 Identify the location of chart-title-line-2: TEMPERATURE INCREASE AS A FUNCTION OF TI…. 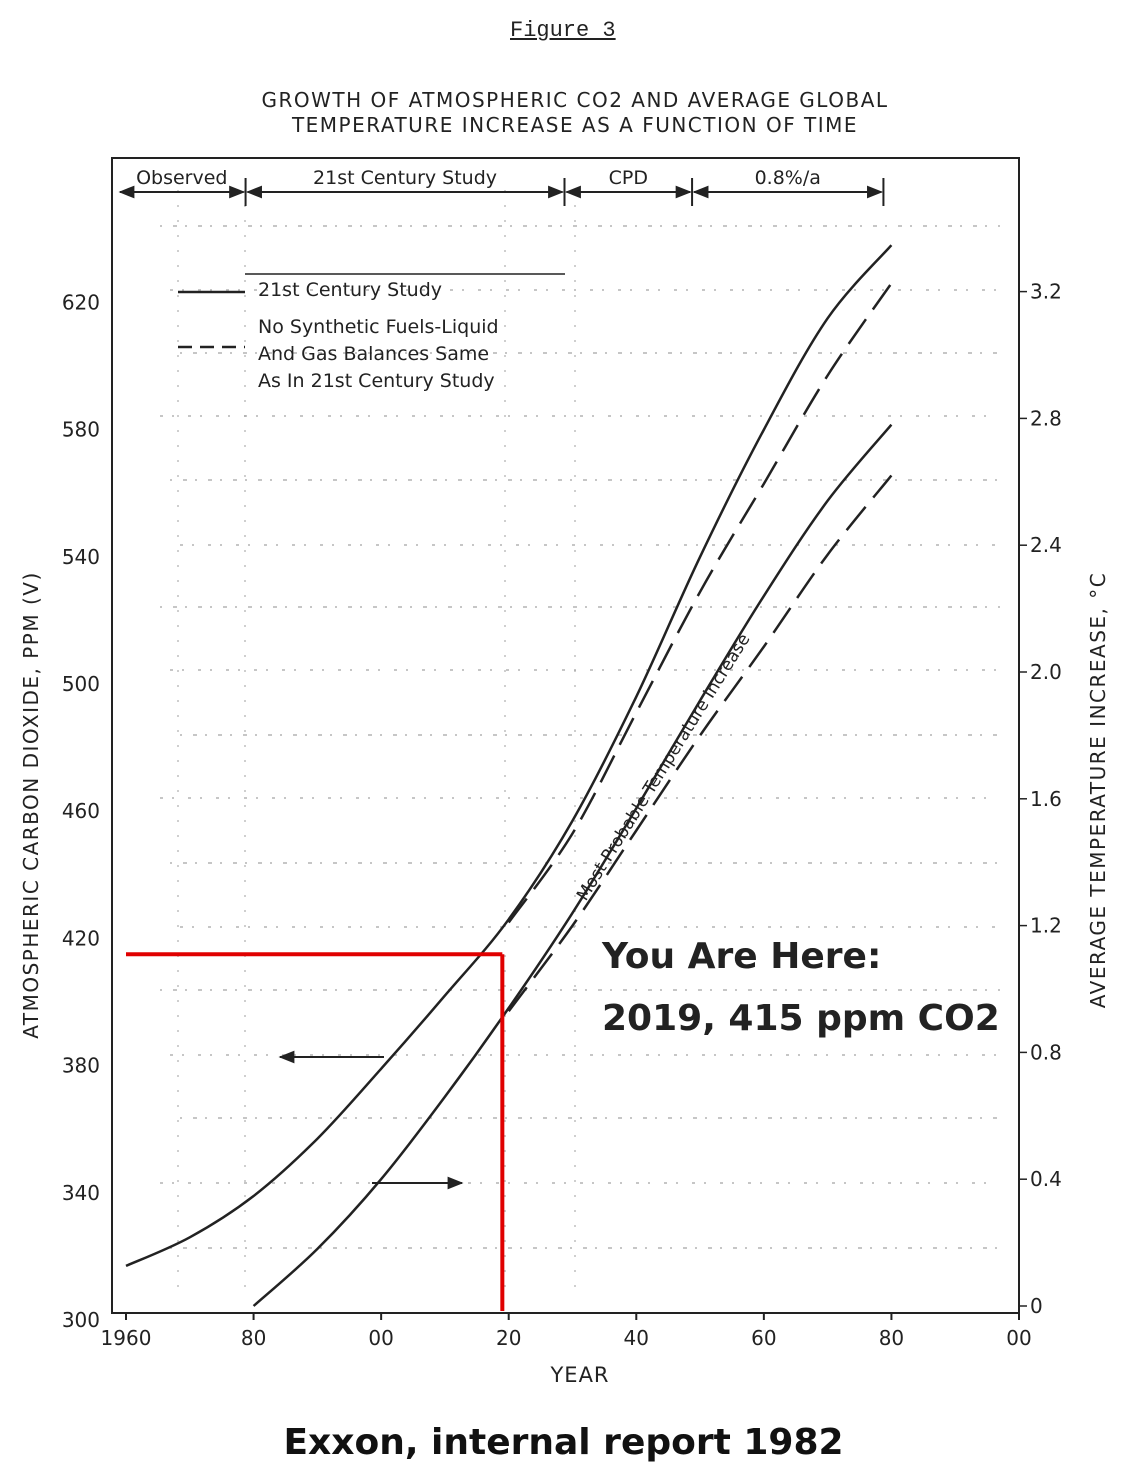
(575, 125).